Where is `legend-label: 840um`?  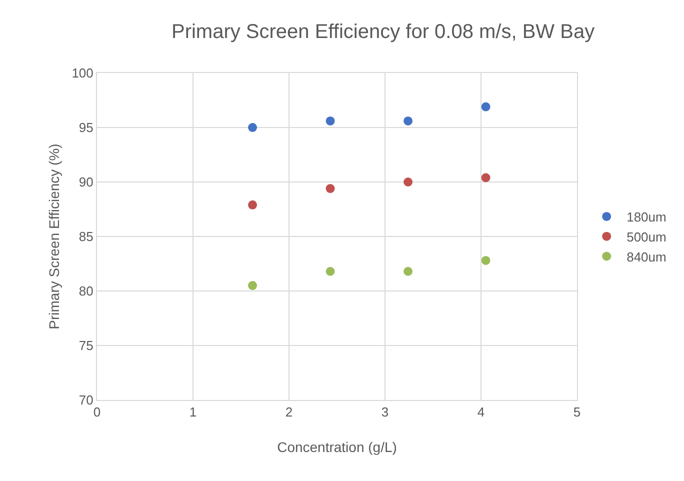
legend-label: 840um is located at coordinates (646, 256).